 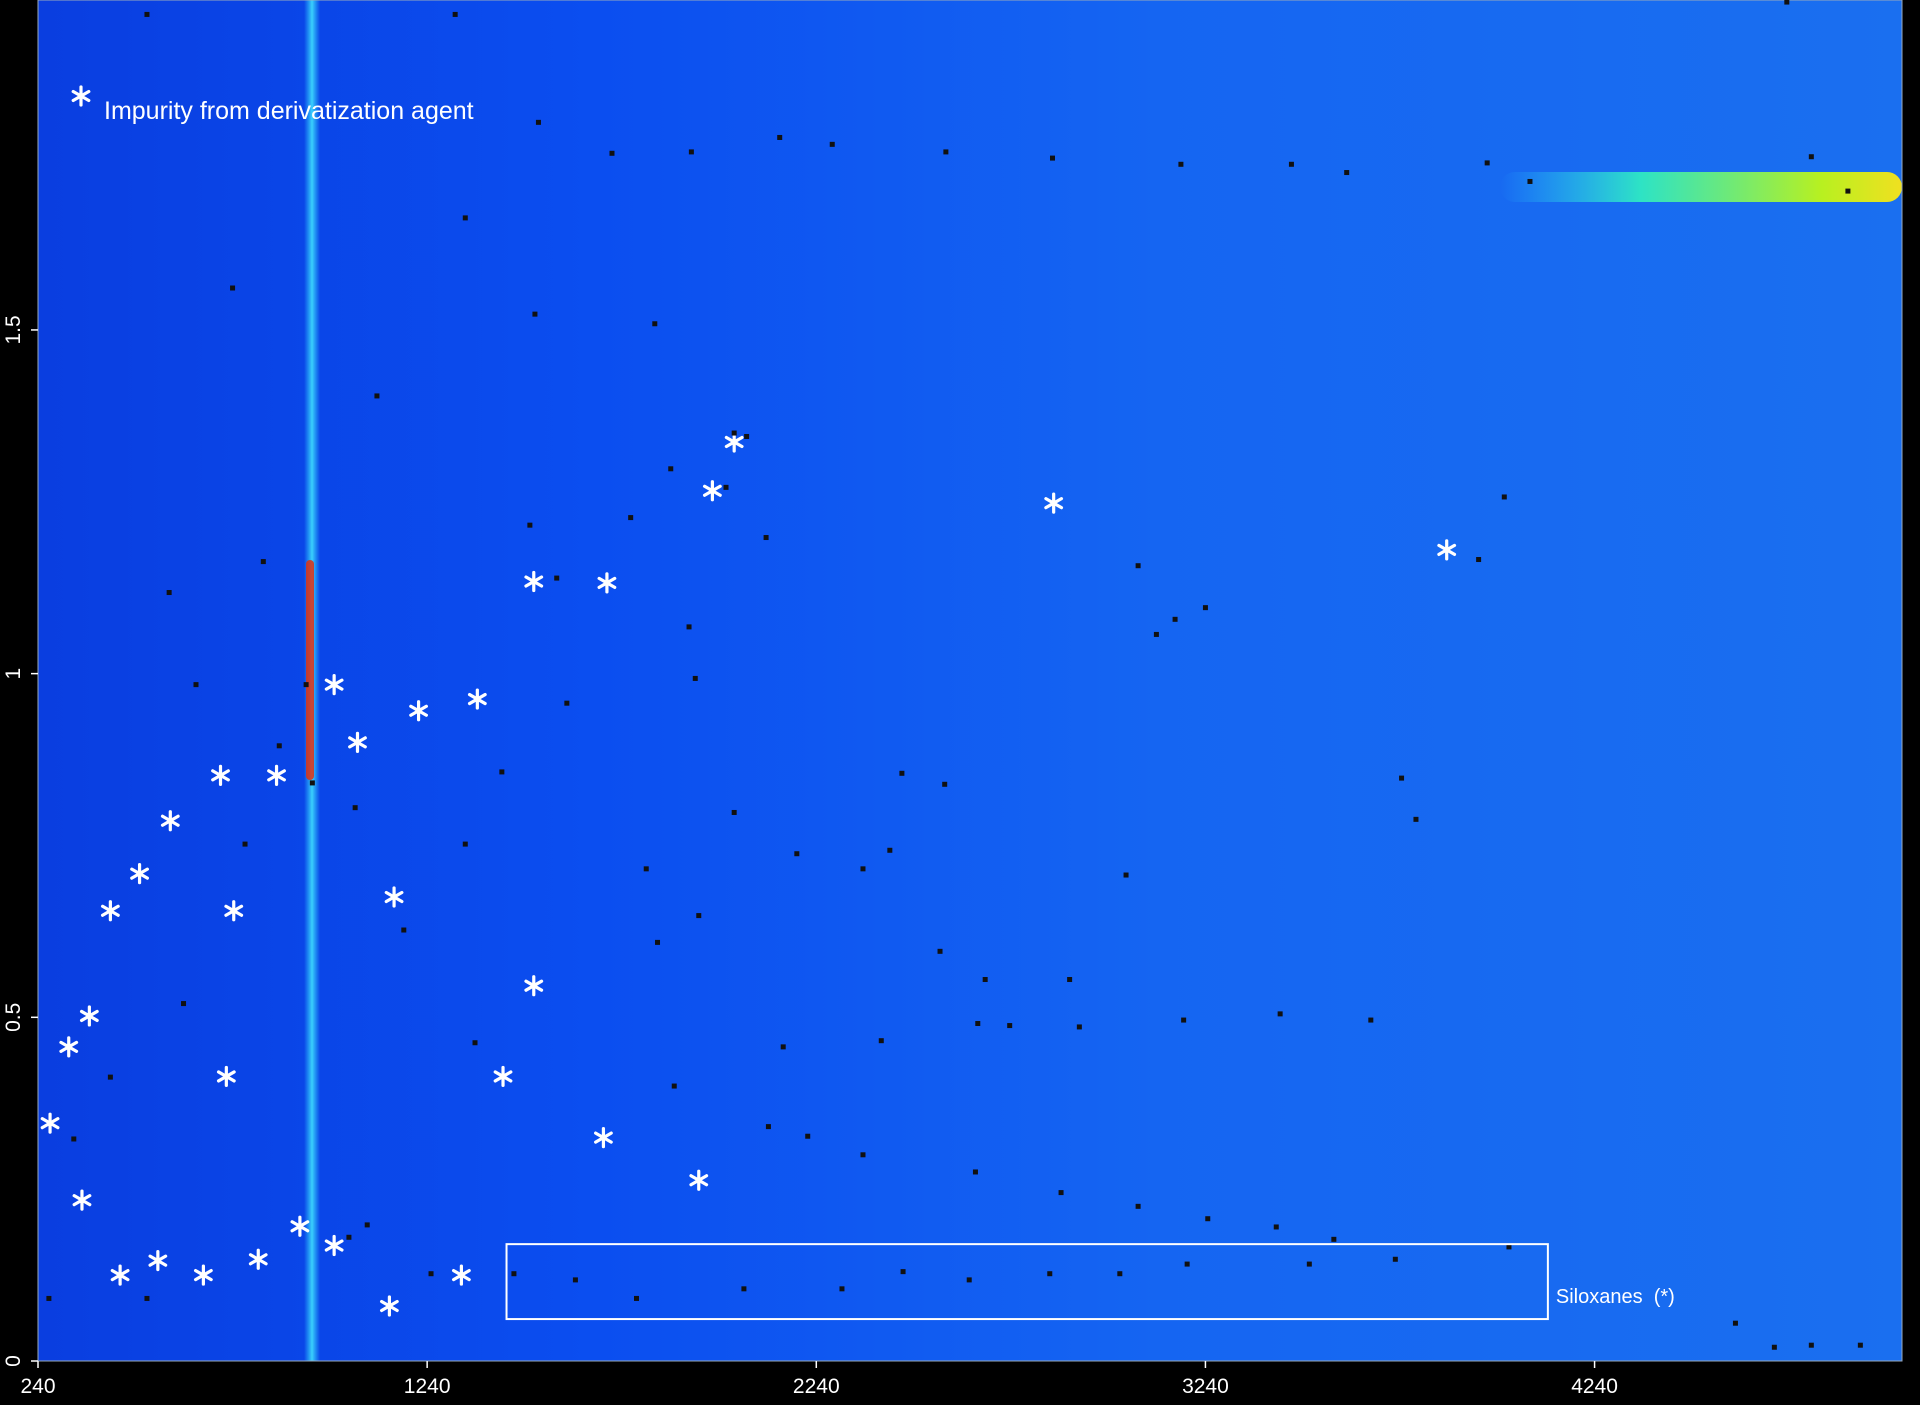 I want to click on heatmap-band, so click(x=1701, y=187).